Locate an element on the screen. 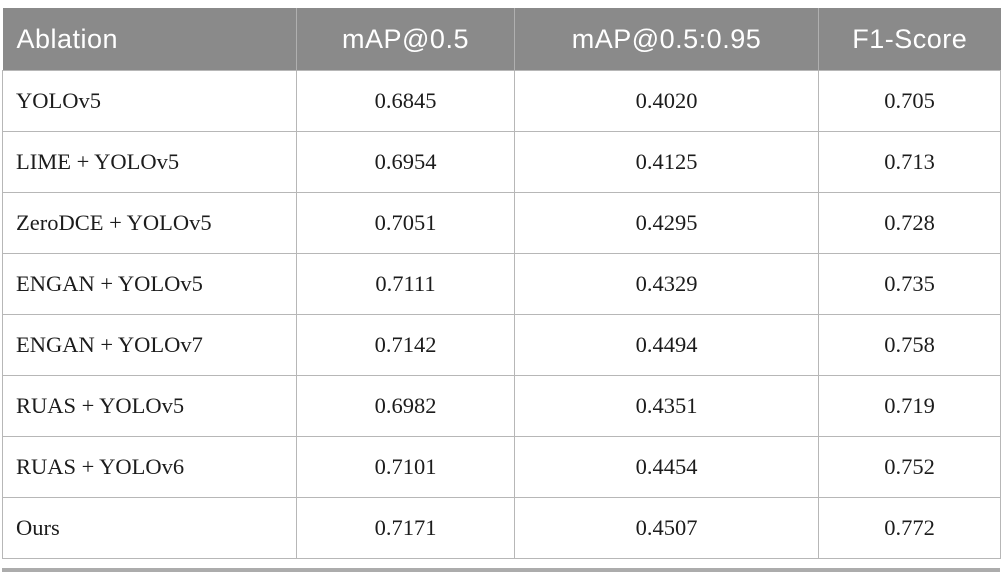  table-row: ENGAN + YOLOv7 0.7142 0.4494 0.758 is located at coordinates (501, 345).